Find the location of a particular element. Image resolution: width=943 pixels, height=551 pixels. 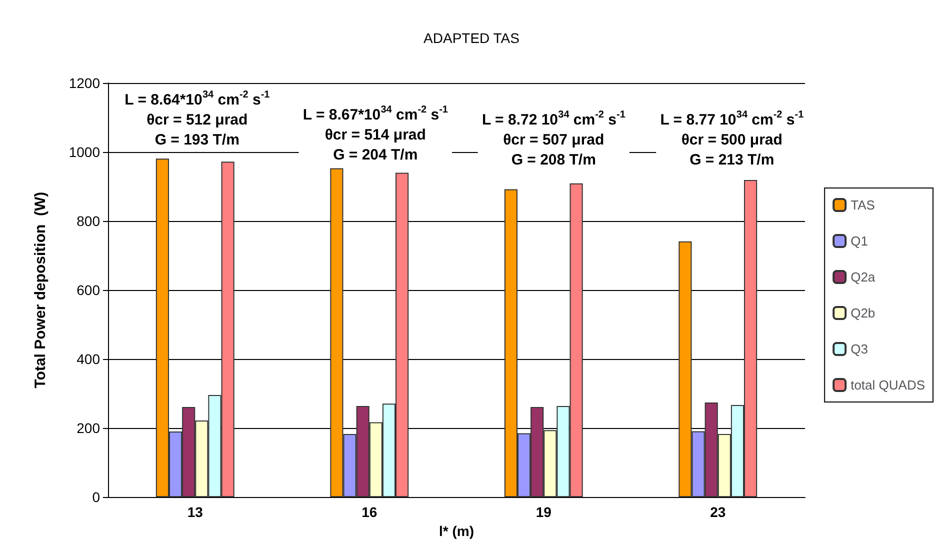

legend-label: Q3 is located at coordinates (859, 349).